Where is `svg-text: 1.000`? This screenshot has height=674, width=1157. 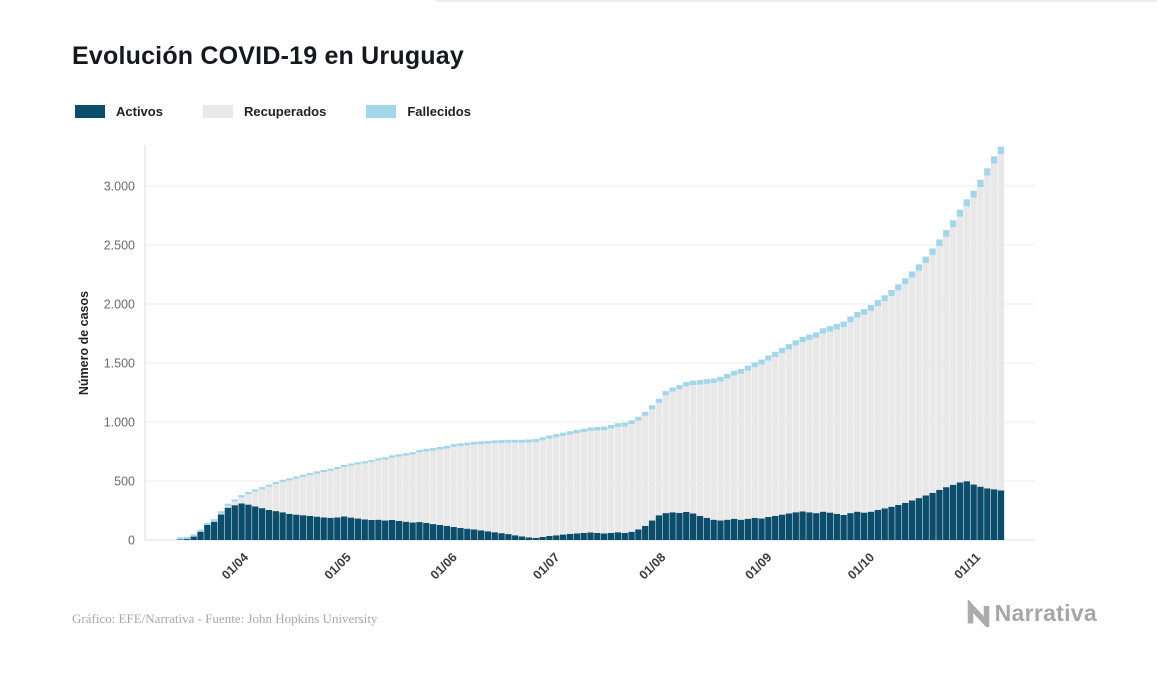 svg-text: 1.000 is located at coordinates (119, 423).